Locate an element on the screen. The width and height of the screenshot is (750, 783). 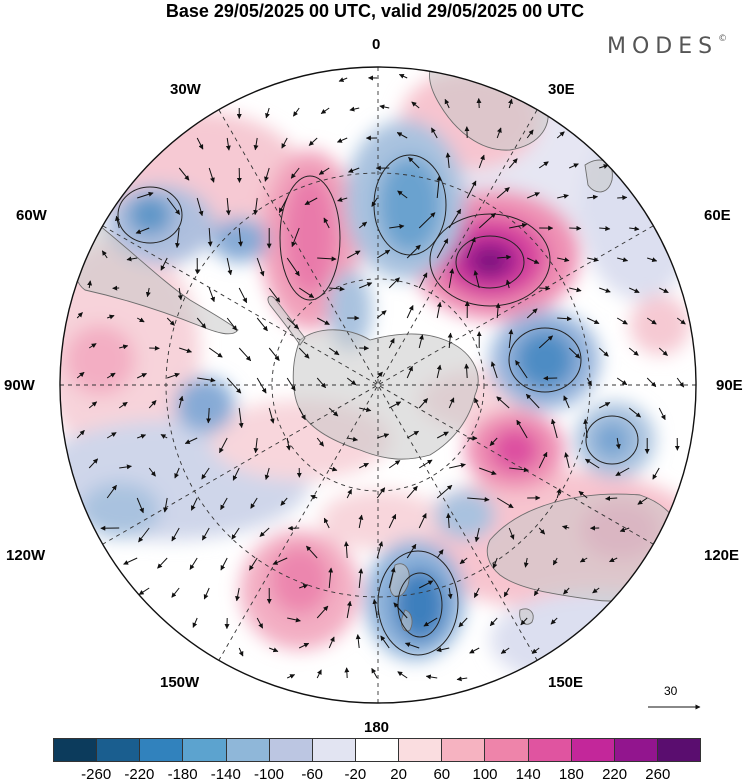
lon-label-90w: 90W is located at coordinates (19, 385).